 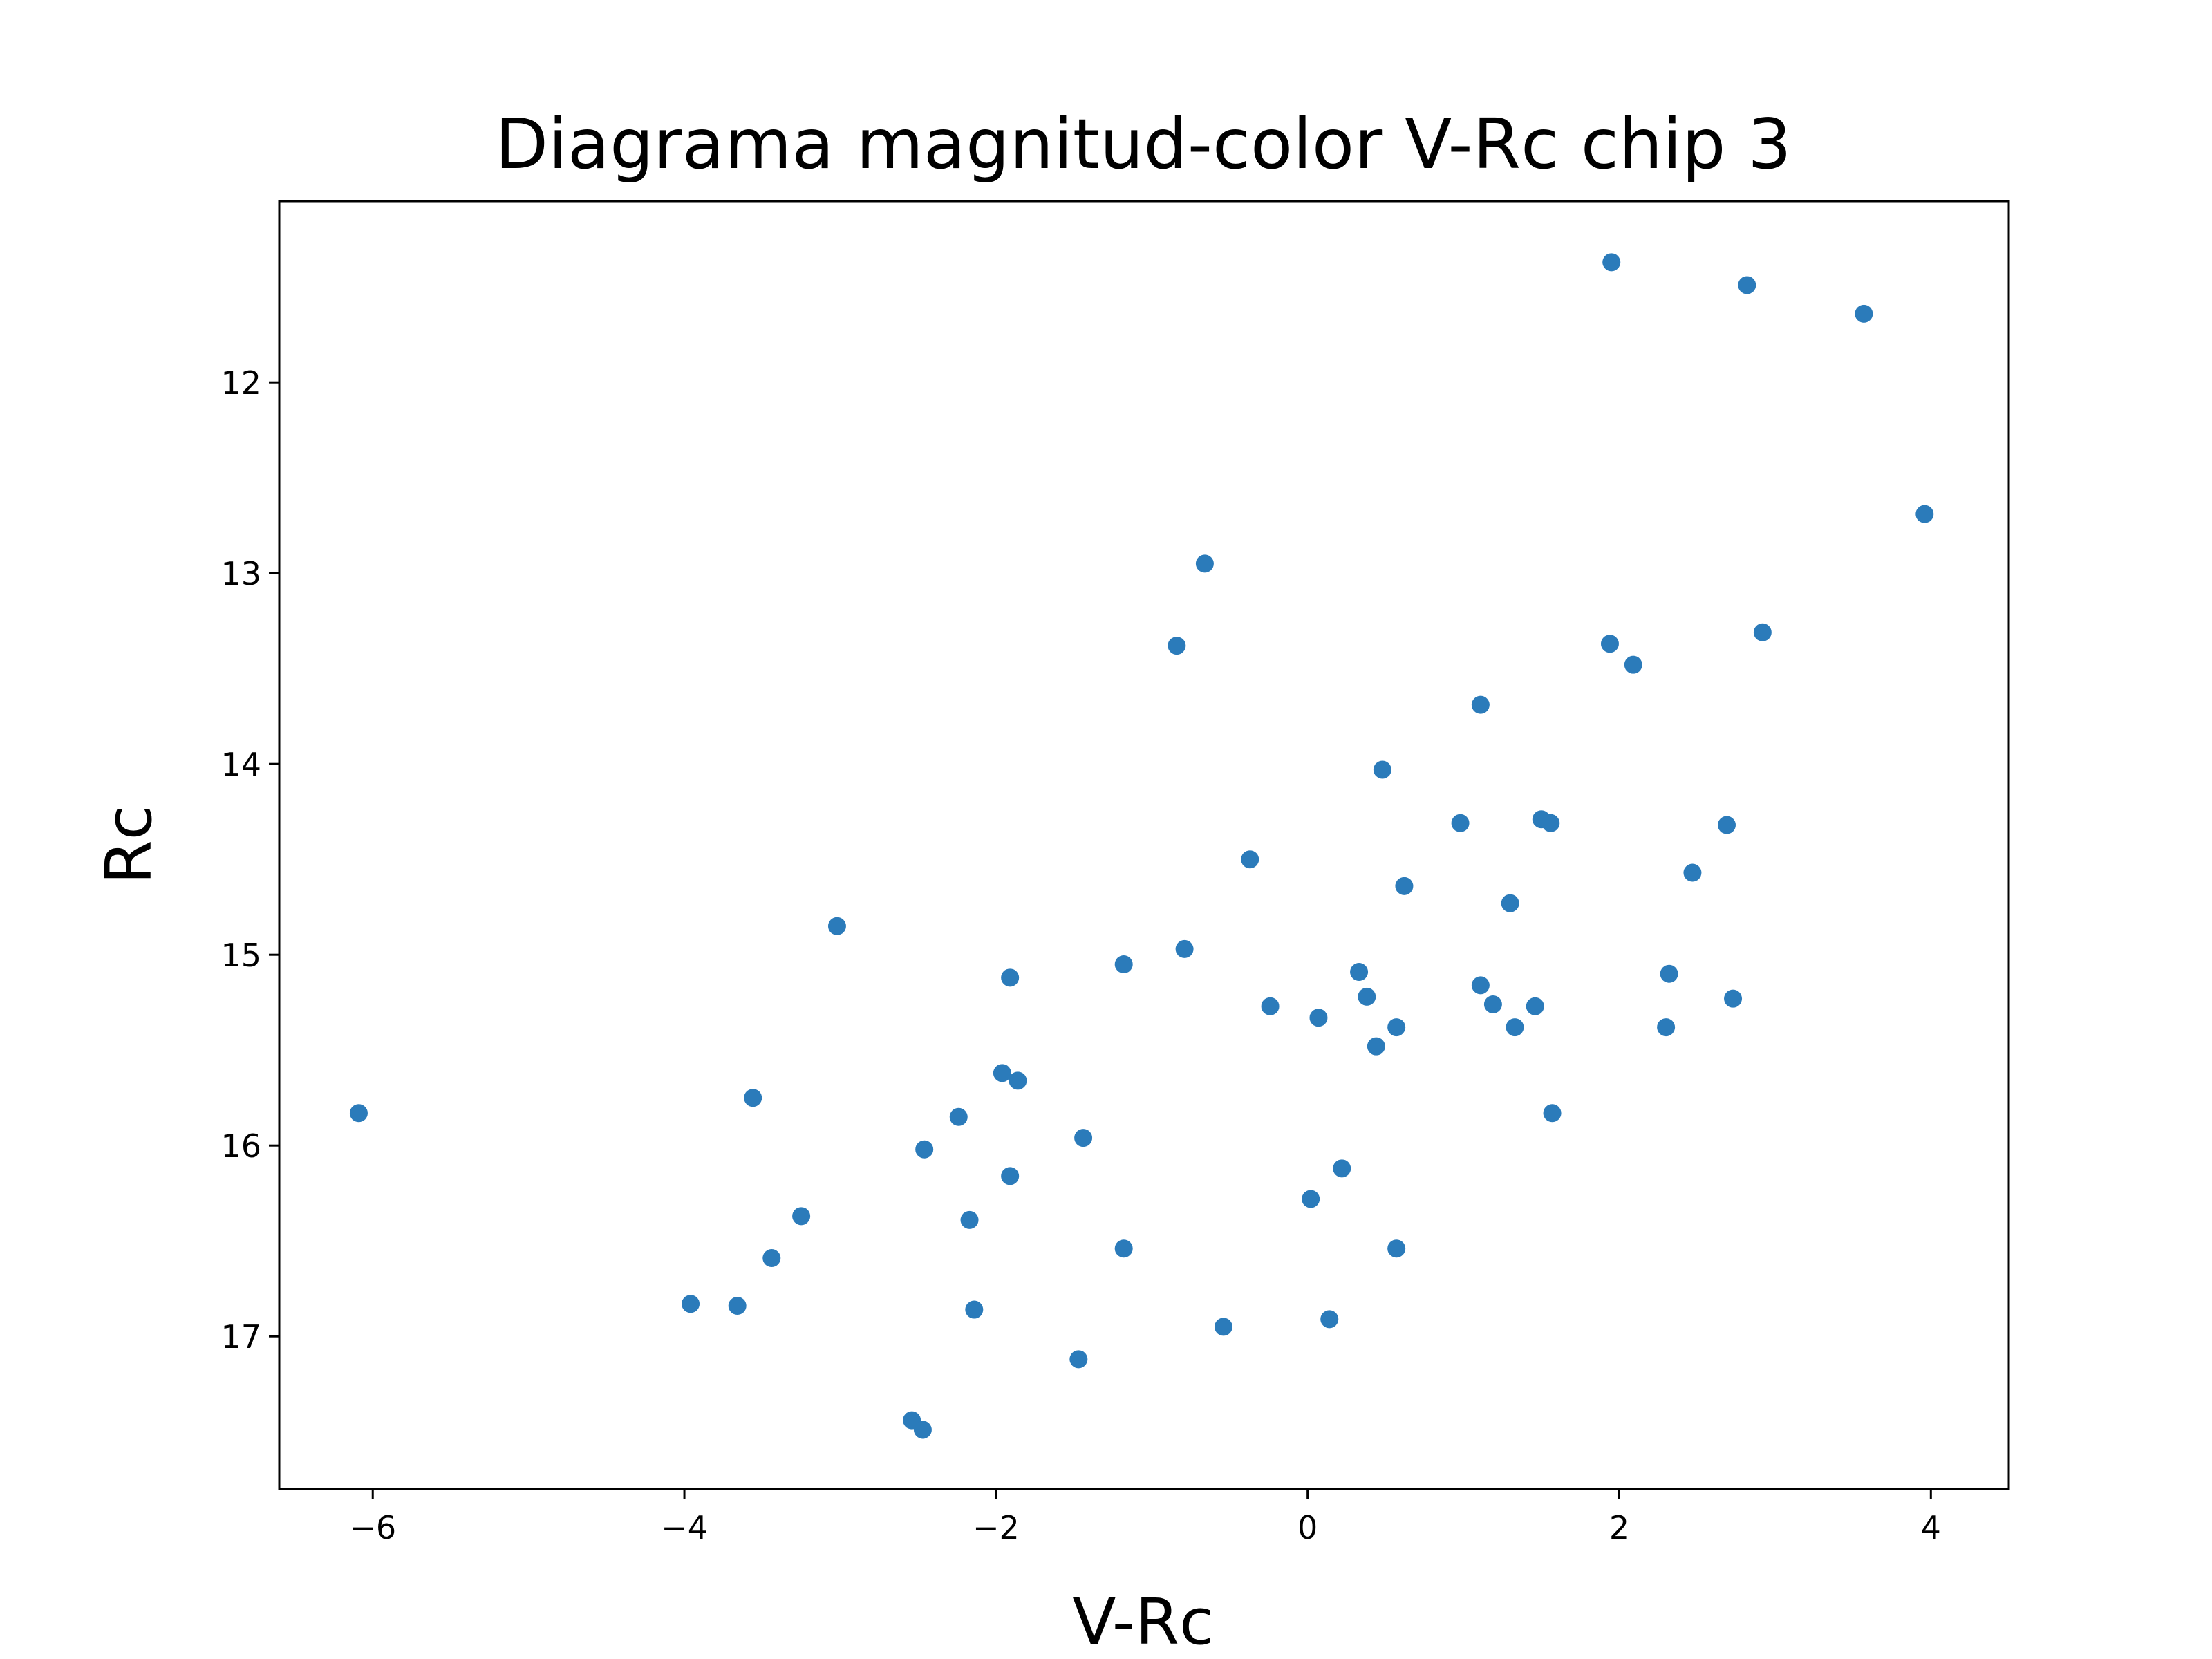 I want to click on y-axis: 12 13 14 15 16 17, so click(x=250, y=860).